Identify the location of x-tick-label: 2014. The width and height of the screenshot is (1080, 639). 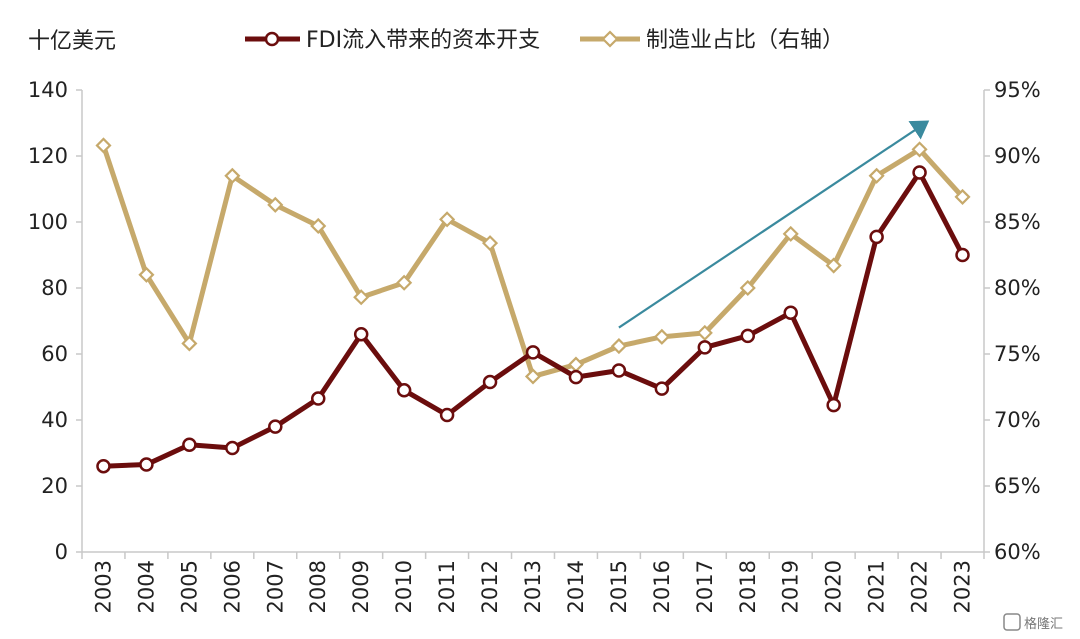
(576, 586).